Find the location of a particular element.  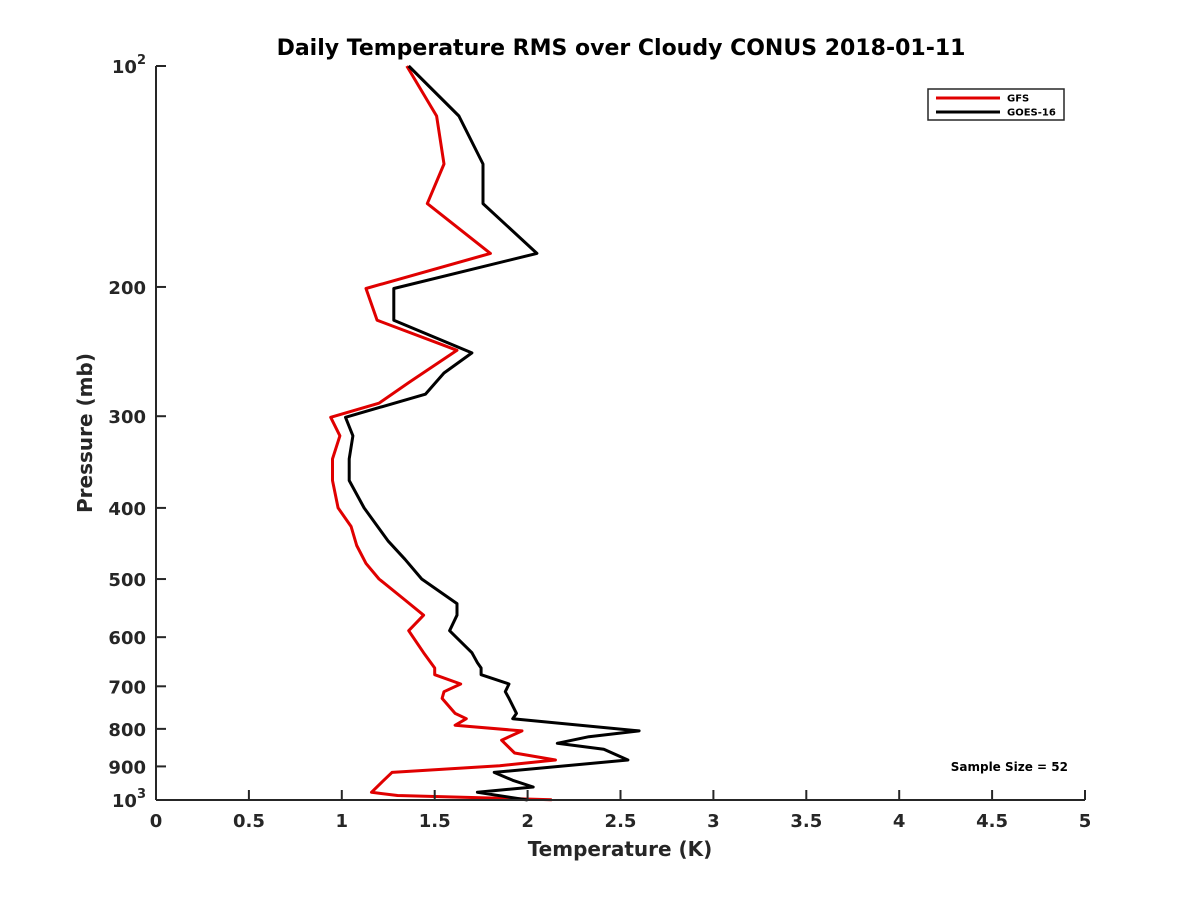

legend-label: GFS is located at coordinates (1018, 99).